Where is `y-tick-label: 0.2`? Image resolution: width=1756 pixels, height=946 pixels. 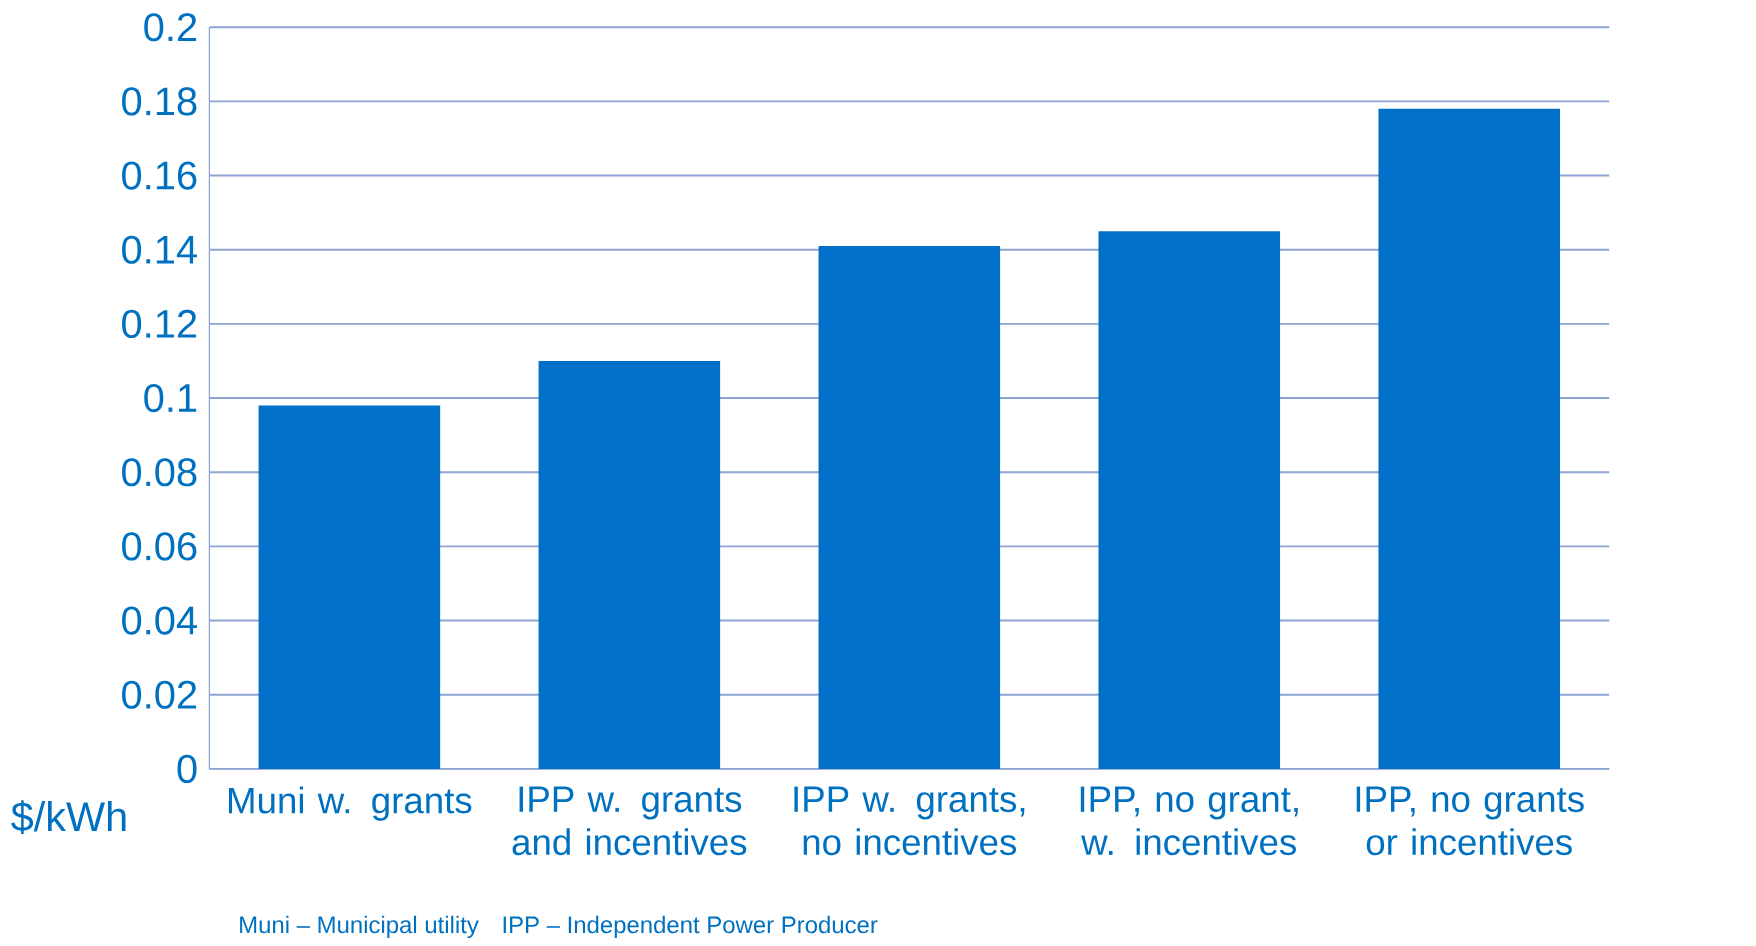 y-tick-label: 0.2 is located at coordinates (170, 27).